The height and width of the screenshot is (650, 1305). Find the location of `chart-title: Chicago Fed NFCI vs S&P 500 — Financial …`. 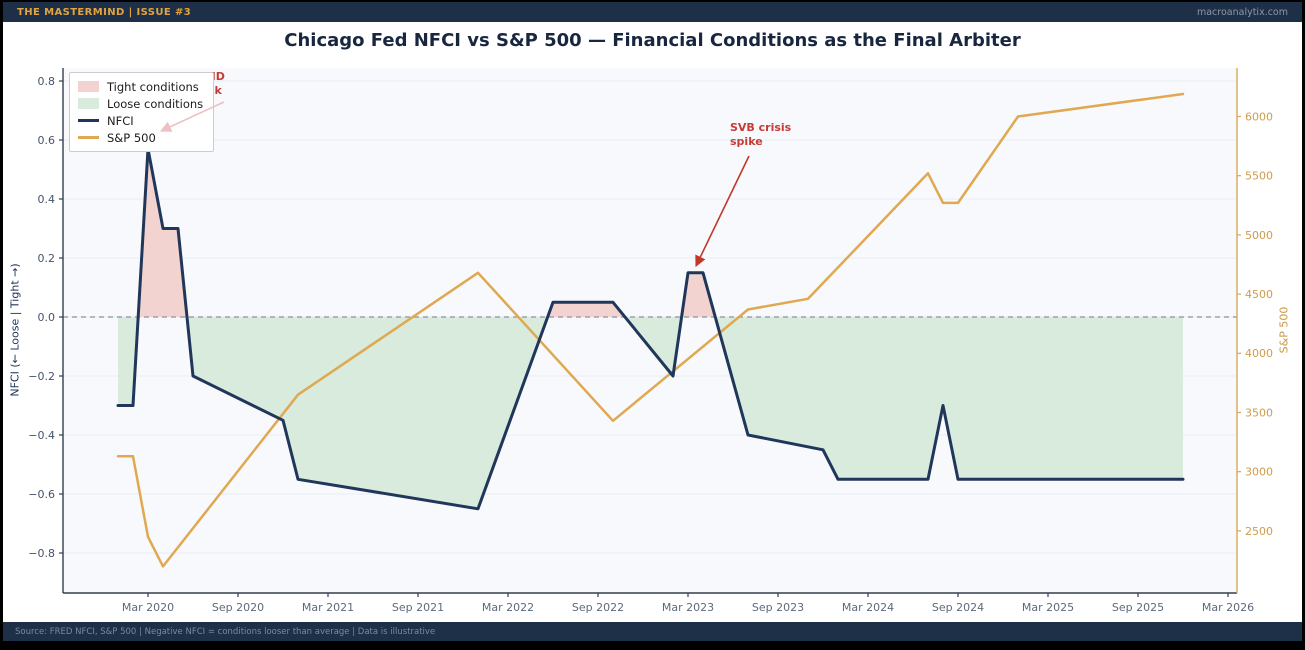

chart-title: Chicago Fed NFCI vs S&P 500 — Financial … is located at coordinates (652, 40).